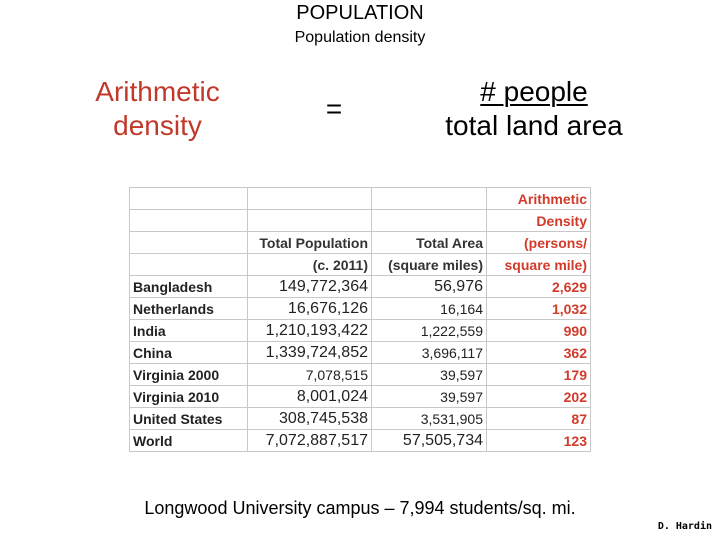 This screenshot has height=540, width=720. Describe the element at coordinates (309, 440) in the screenshot. I see `population-cell: 7,072,887,517` at that location.